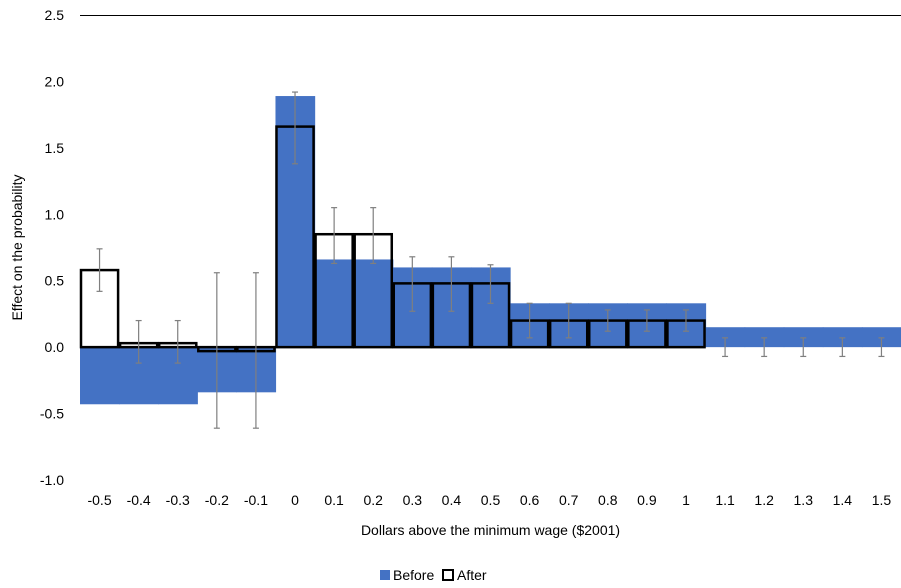 This screenshot has height=588, width=901. I want to click on before-bar-1.4, so click(842, 337).